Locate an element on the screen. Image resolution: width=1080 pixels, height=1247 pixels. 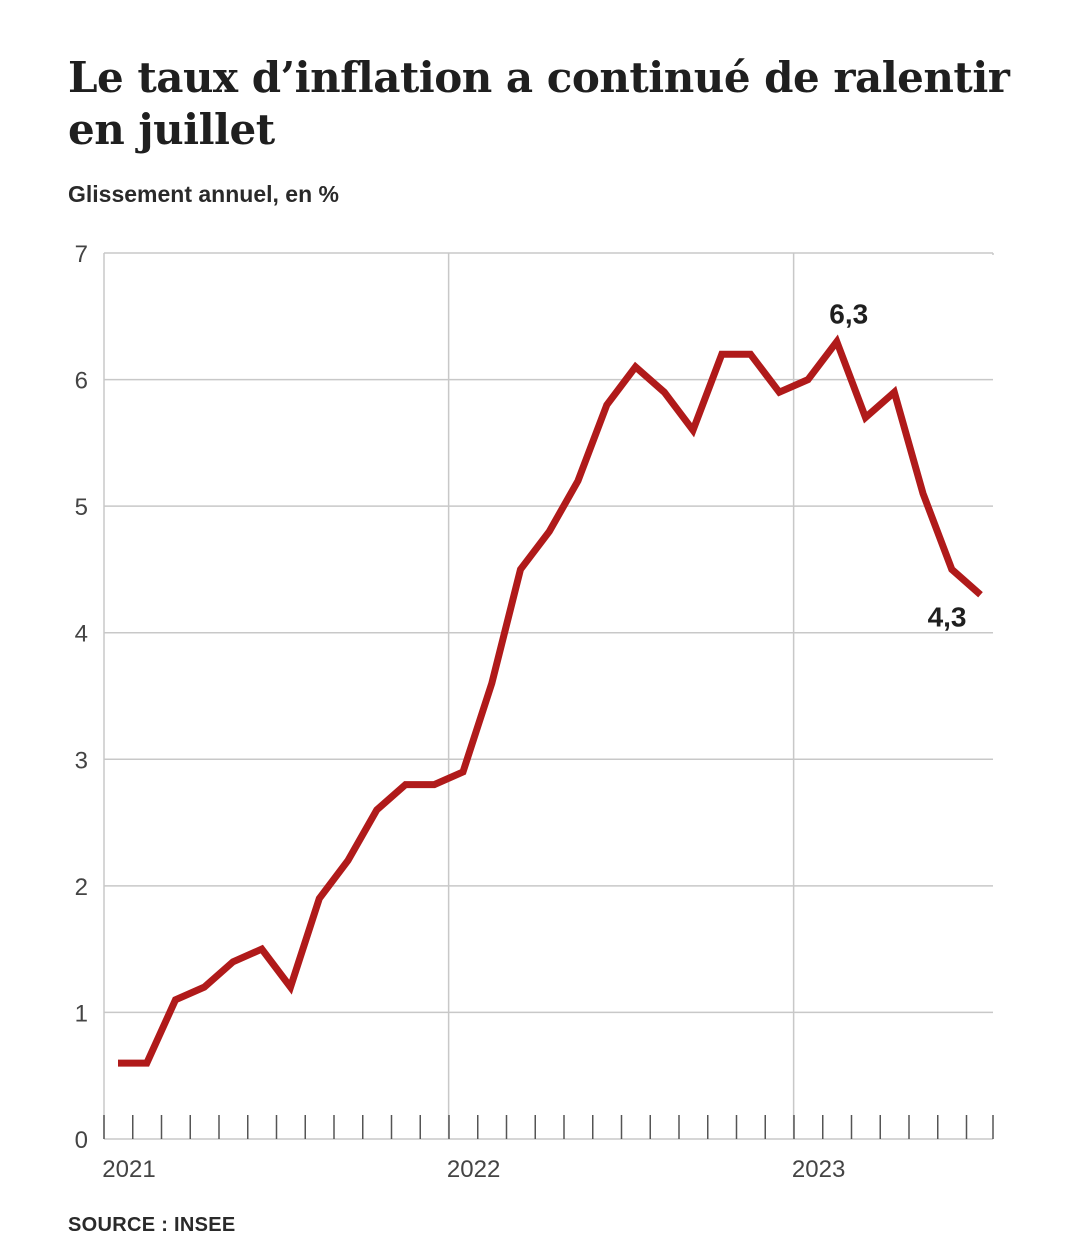
y-tick-label: 1 is located at coordinates (81, 1013).